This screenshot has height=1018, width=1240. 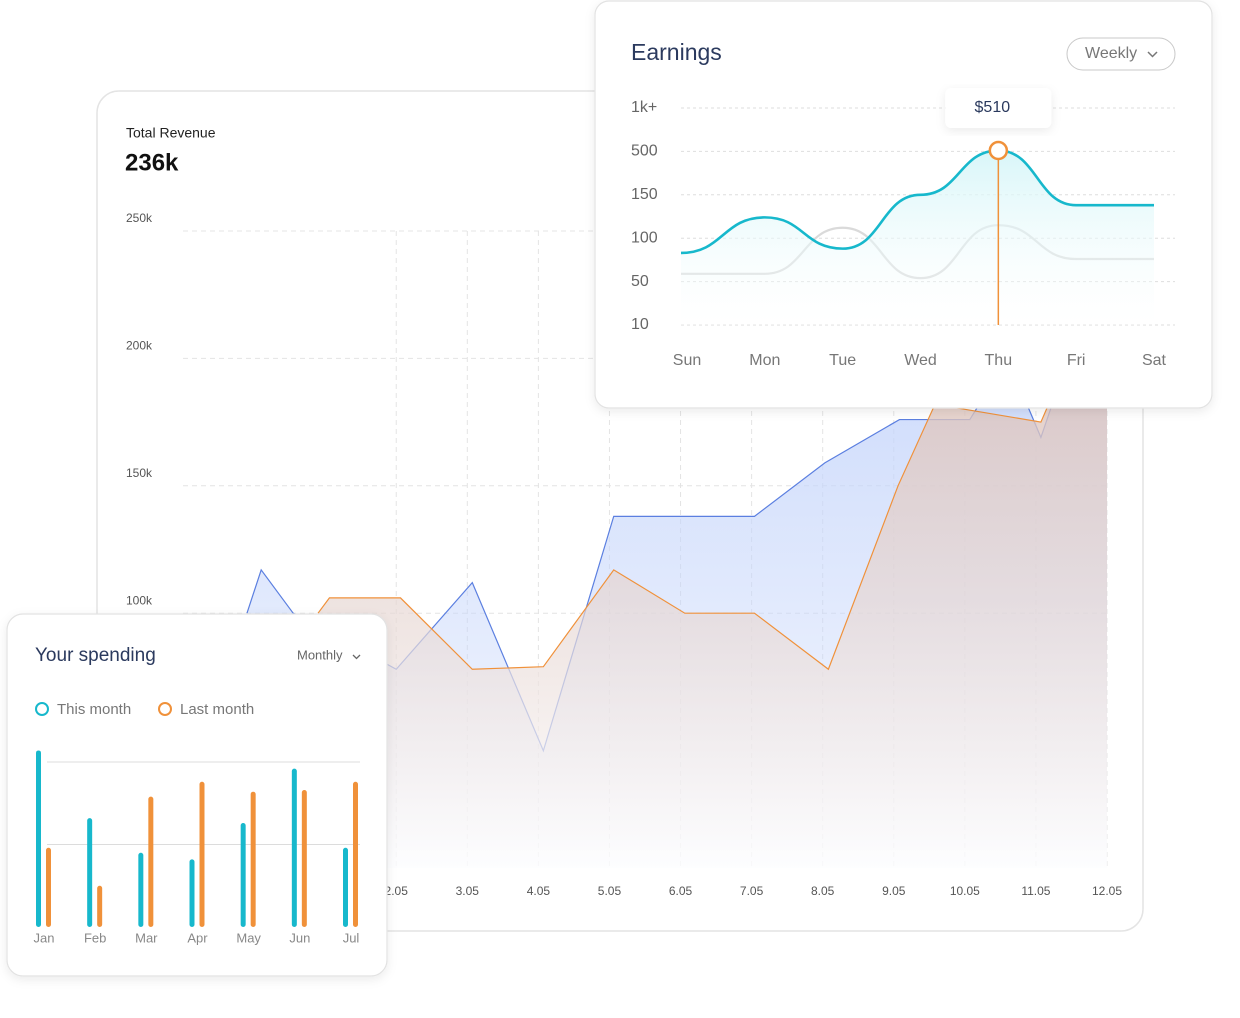 I want to click on x-tick-label: 10.05, so click(x=965, y=891).